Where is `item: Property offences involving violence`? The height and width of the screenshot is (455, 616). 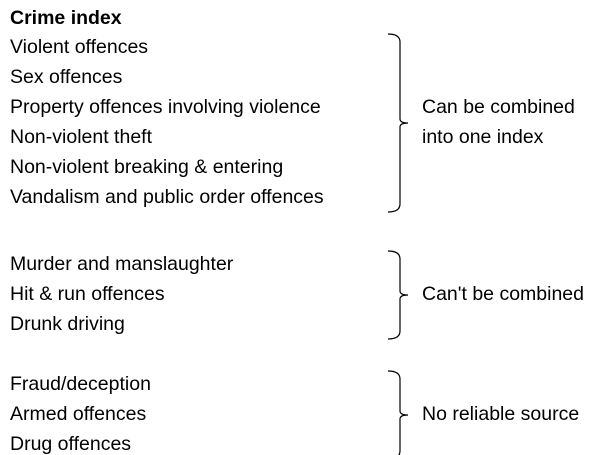
item: Property offences involving violence is located at coordinates (165, 107).